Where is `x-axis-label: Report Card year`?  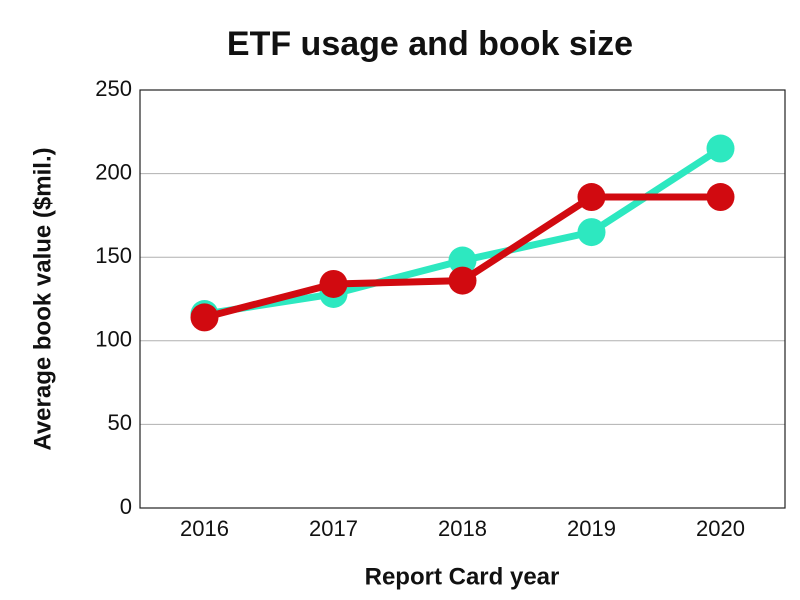 x-axis-label: Report Card year is located at coordinates (462, 576).